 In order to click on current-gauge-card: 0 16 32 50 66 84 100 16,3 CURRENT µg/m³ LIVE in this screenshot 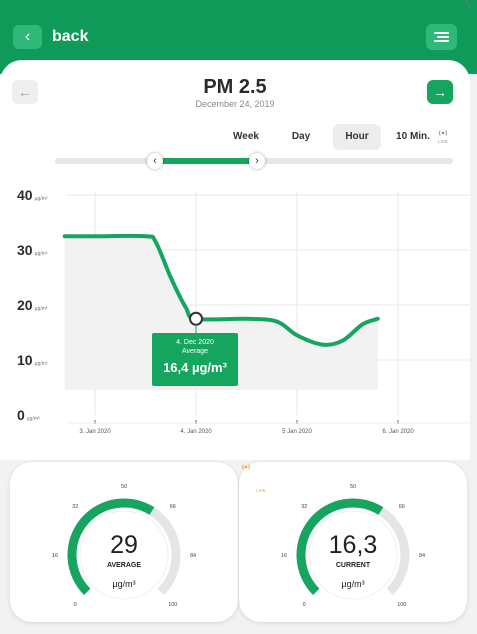, I will do `click(353, 542)`.